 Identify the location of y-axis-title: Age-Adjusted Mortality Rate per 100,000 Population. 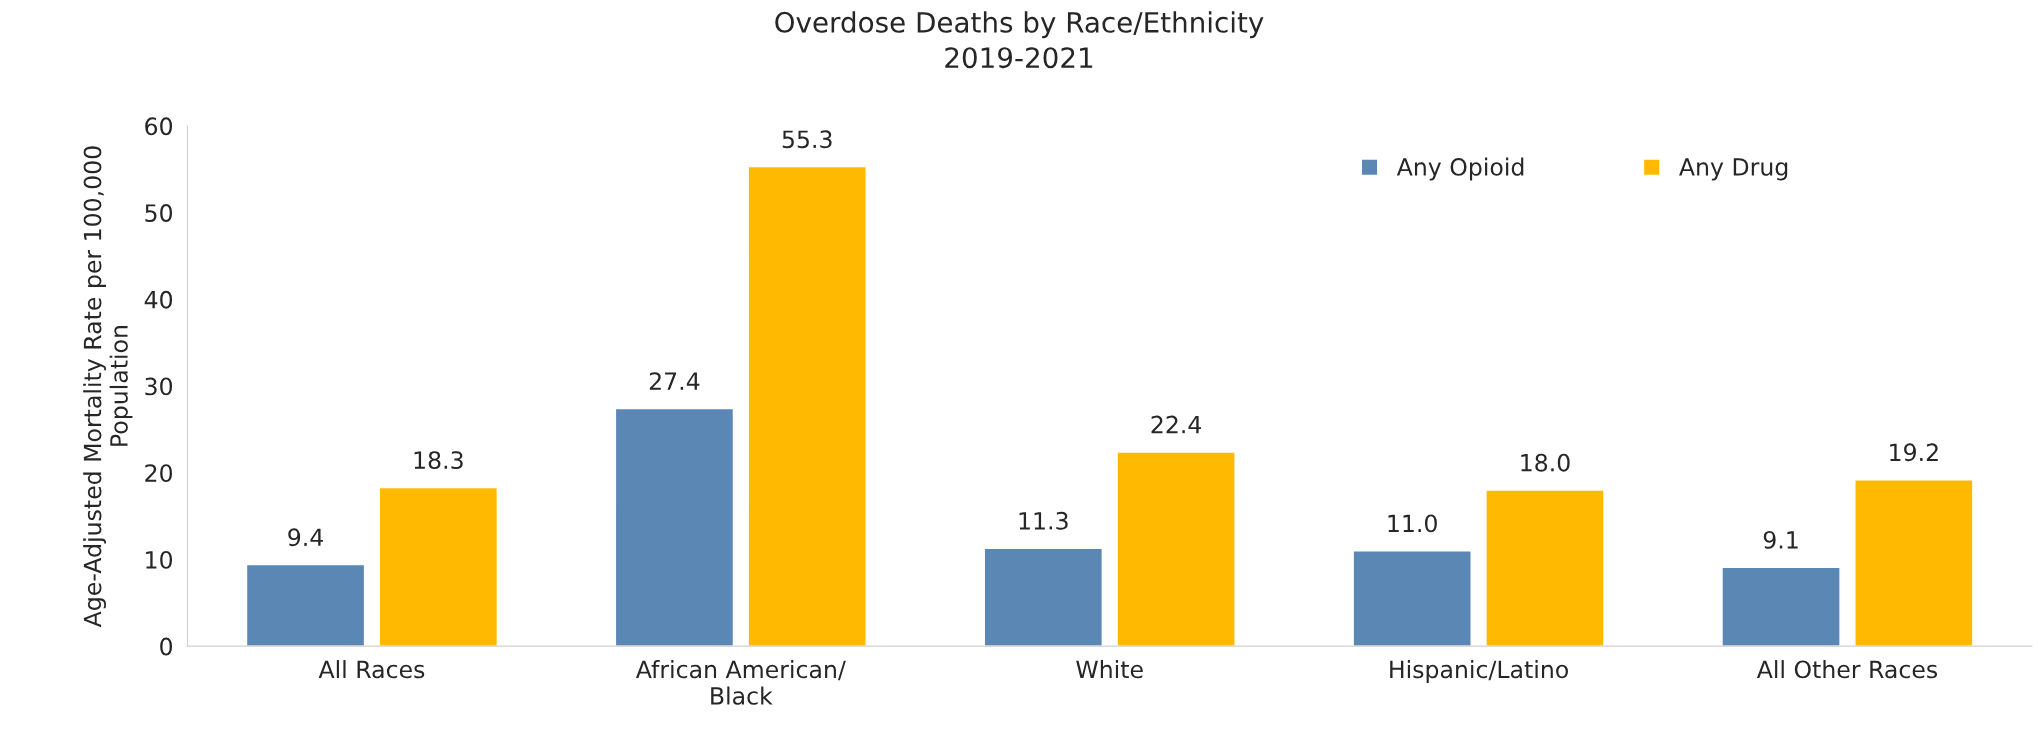
(108, 387).